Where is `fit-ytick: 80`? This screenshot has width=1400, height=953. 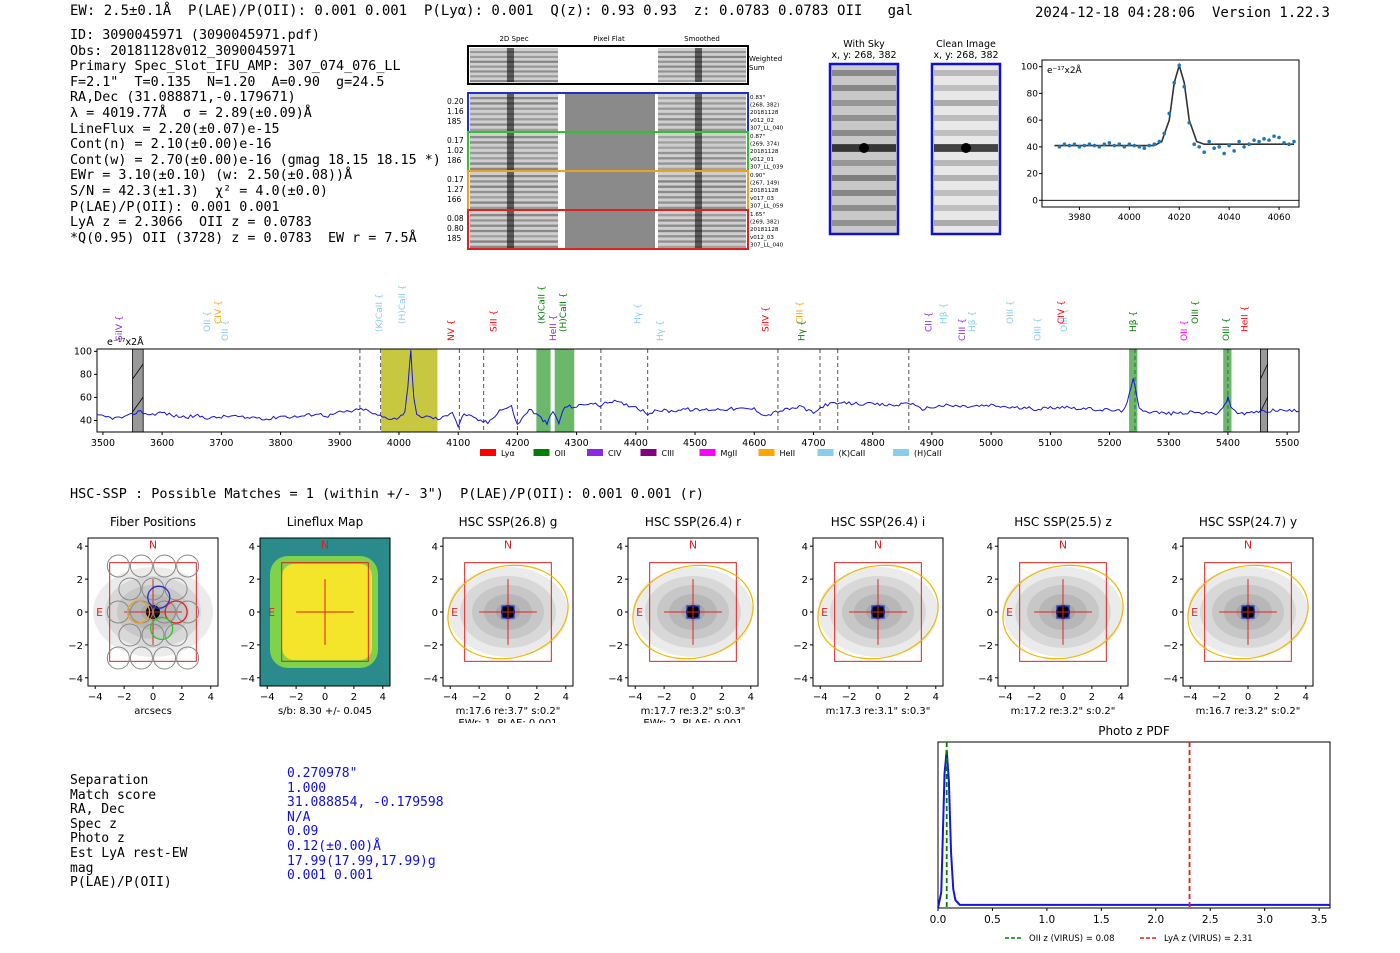
fit-ytick: 80 is located at coordinates (1033, 94).